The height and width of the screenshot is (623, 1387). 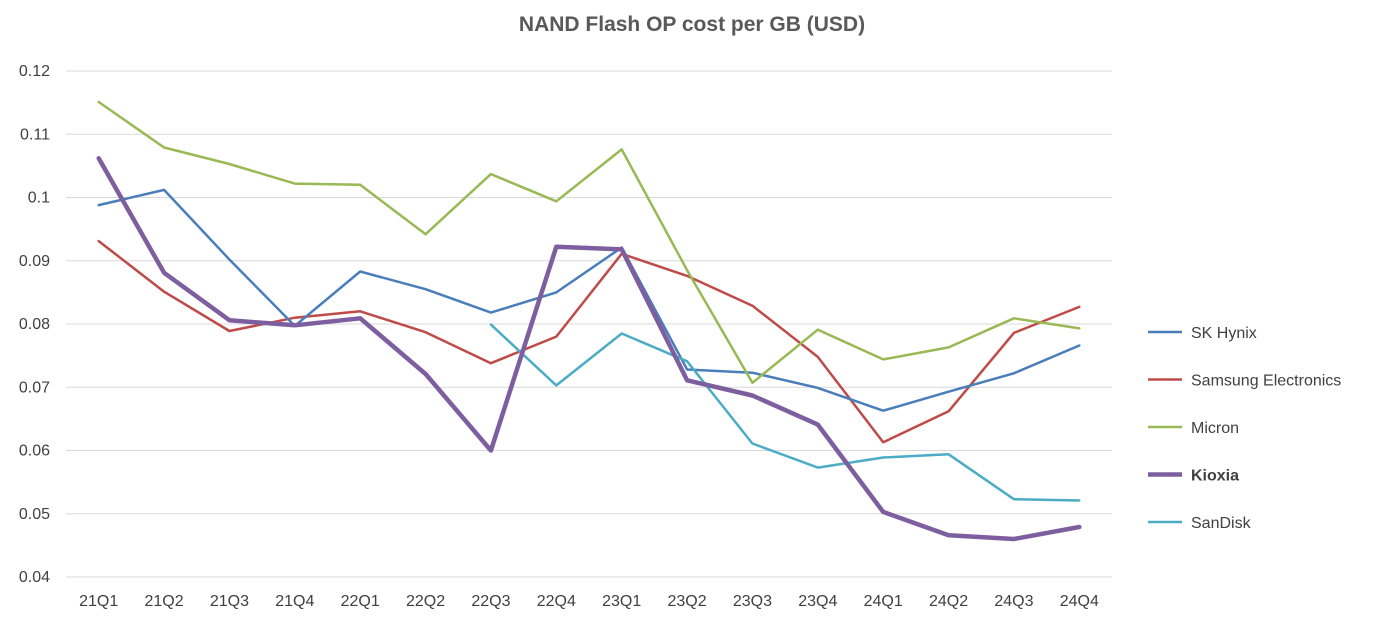 I want to click on x-tick-label: 22Q2, so click(x=425, y=601).